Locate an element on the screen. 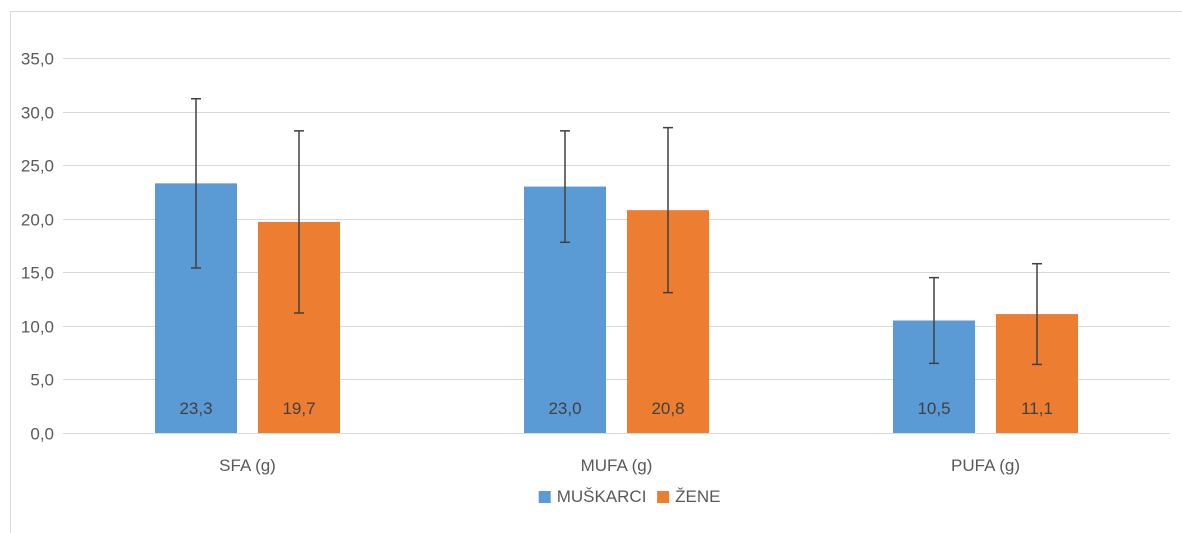  y-tick-label: 0,0 is located at coordinates (42, 434).